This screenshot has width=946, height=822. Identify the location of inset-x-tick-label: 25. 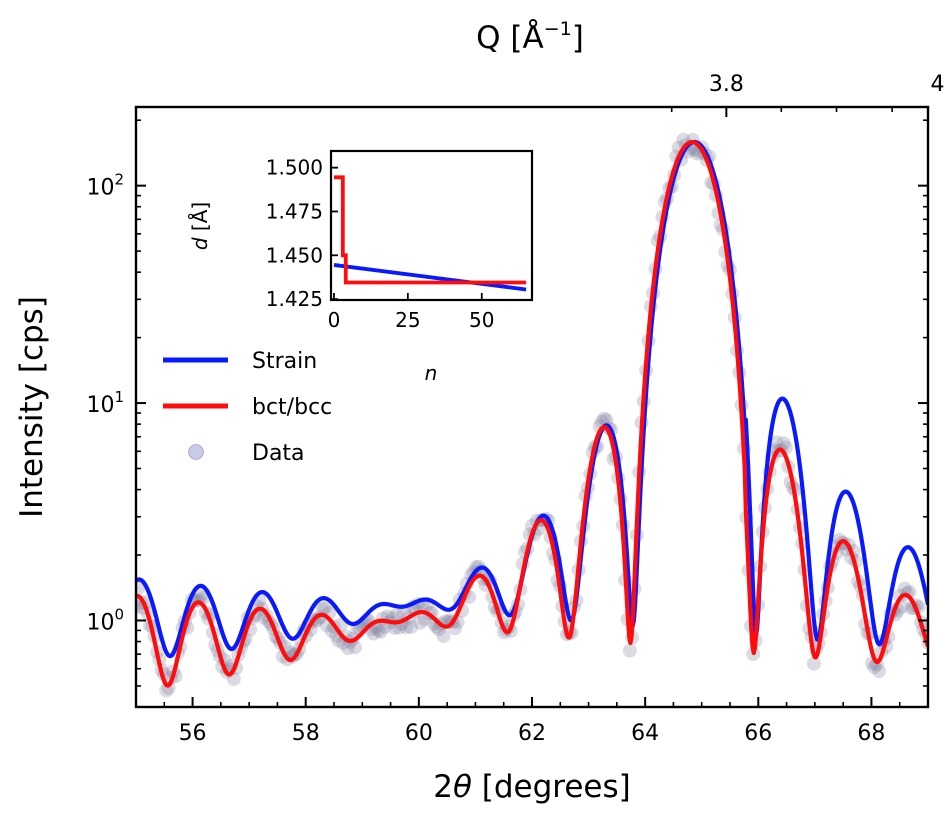
(407, 320).